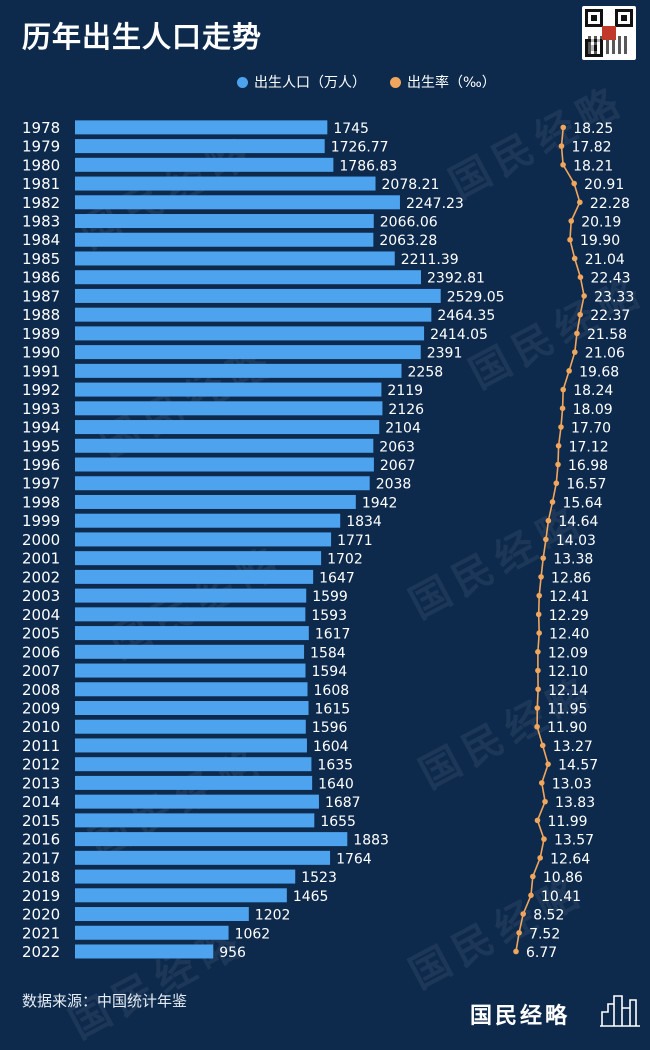  What do you see at coordinates (575, 803) in the screenshot?
I see `rate-value-label: 13.83` at bounding box center [575, 803].